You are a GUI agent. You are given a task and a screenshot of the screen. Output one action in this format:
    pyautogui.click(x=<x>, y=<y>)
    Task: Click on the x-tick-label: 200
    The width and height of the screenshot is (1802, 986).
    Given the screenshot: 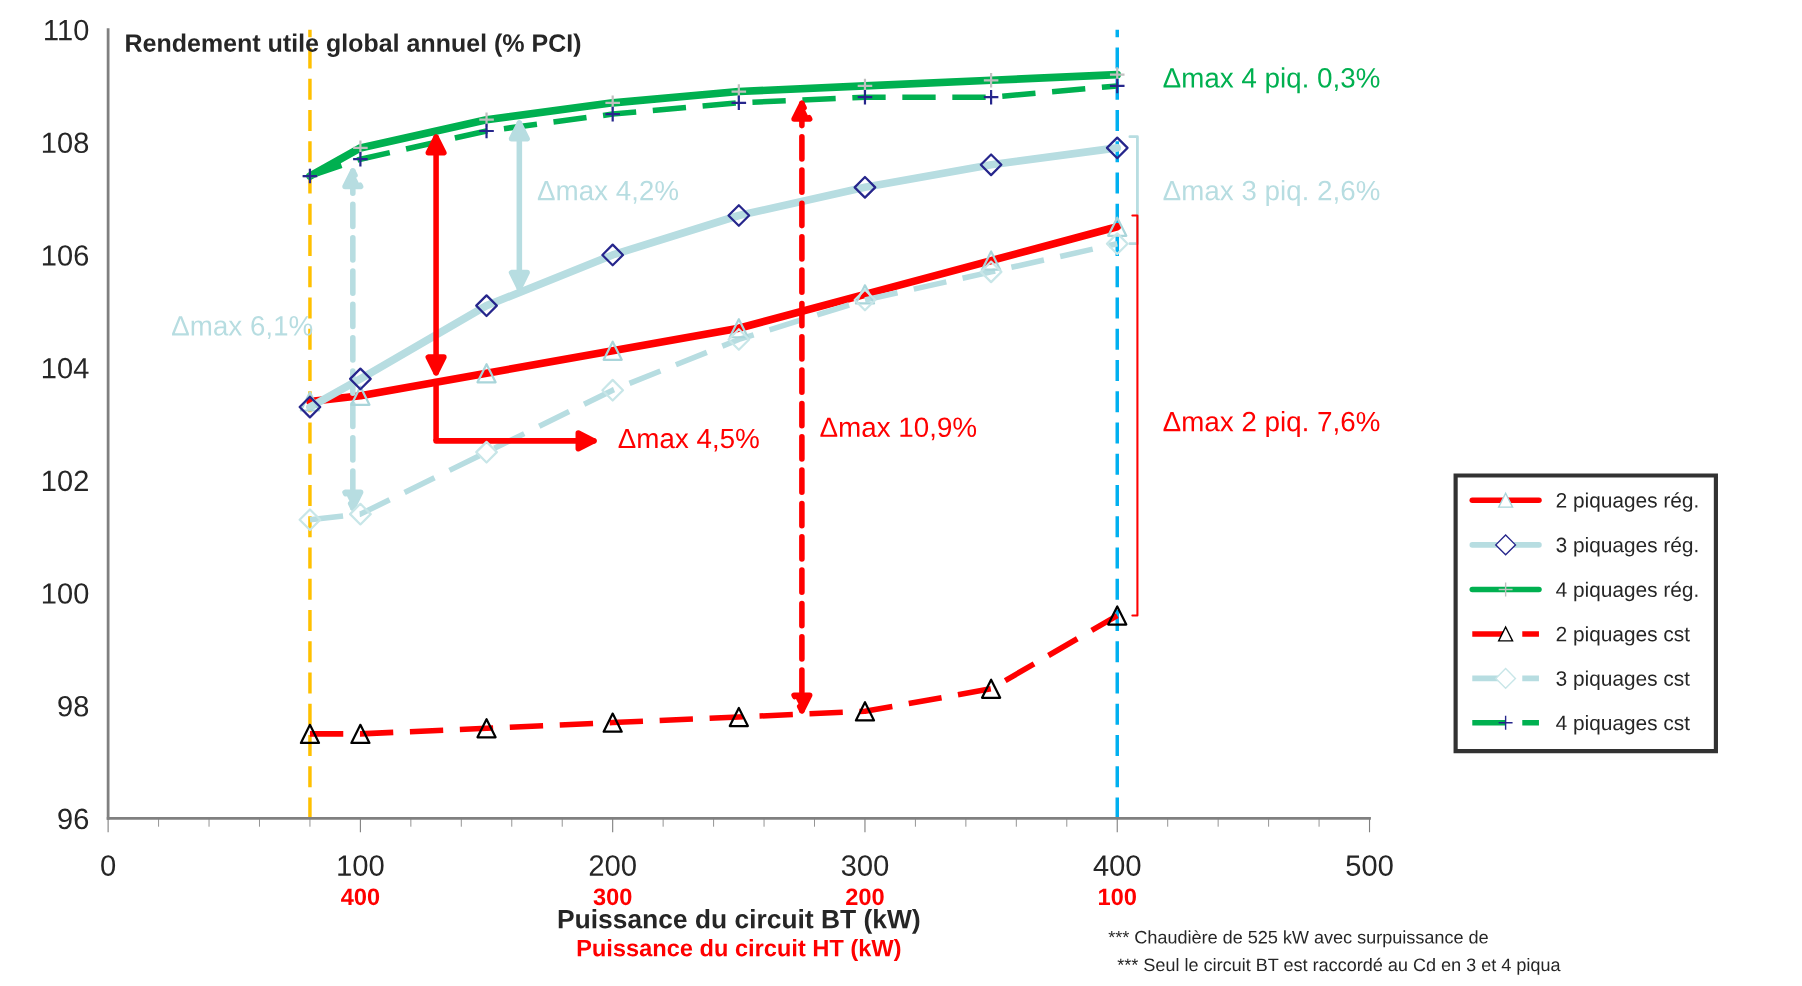 What is the action you would take?
    pyautogui.click(x=612, y=865)
    